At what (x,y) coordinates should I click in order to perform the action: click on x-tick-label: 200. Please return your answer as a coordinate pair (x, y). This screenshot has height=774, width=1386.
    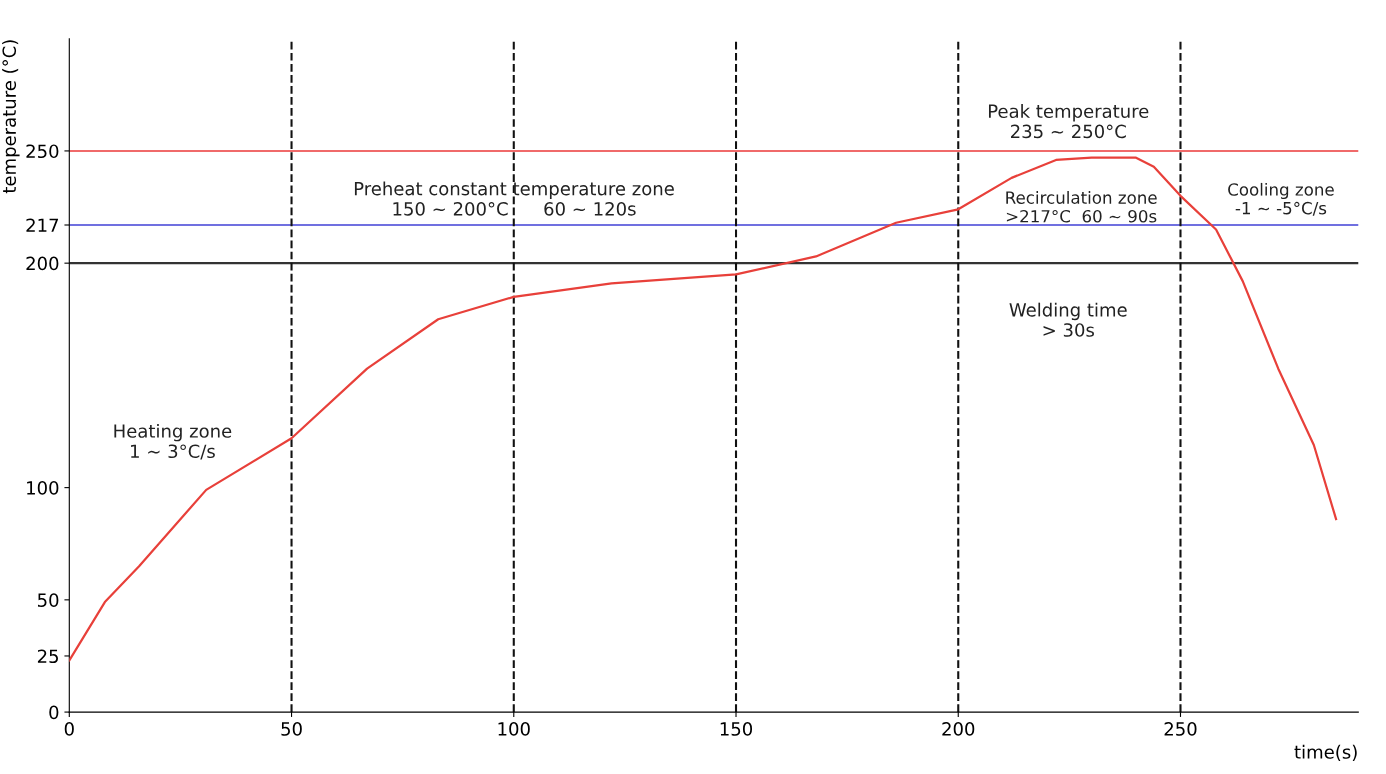
    Looking at the image, I should click on (958, 729).